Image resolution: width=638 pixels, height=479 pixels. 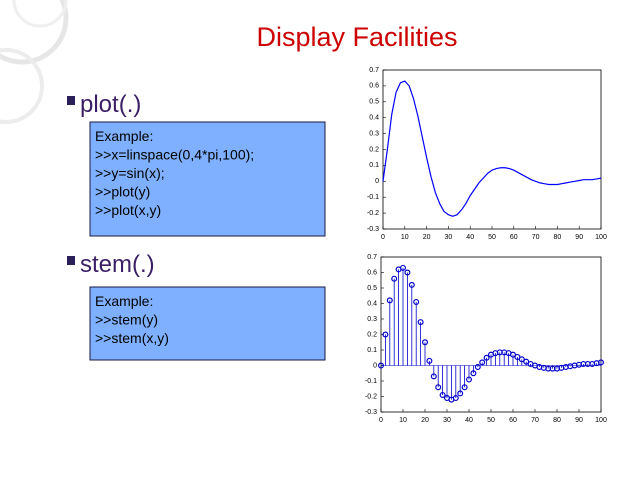 I want to click on bullet-text: plot(.), so click(x=110, y=104).